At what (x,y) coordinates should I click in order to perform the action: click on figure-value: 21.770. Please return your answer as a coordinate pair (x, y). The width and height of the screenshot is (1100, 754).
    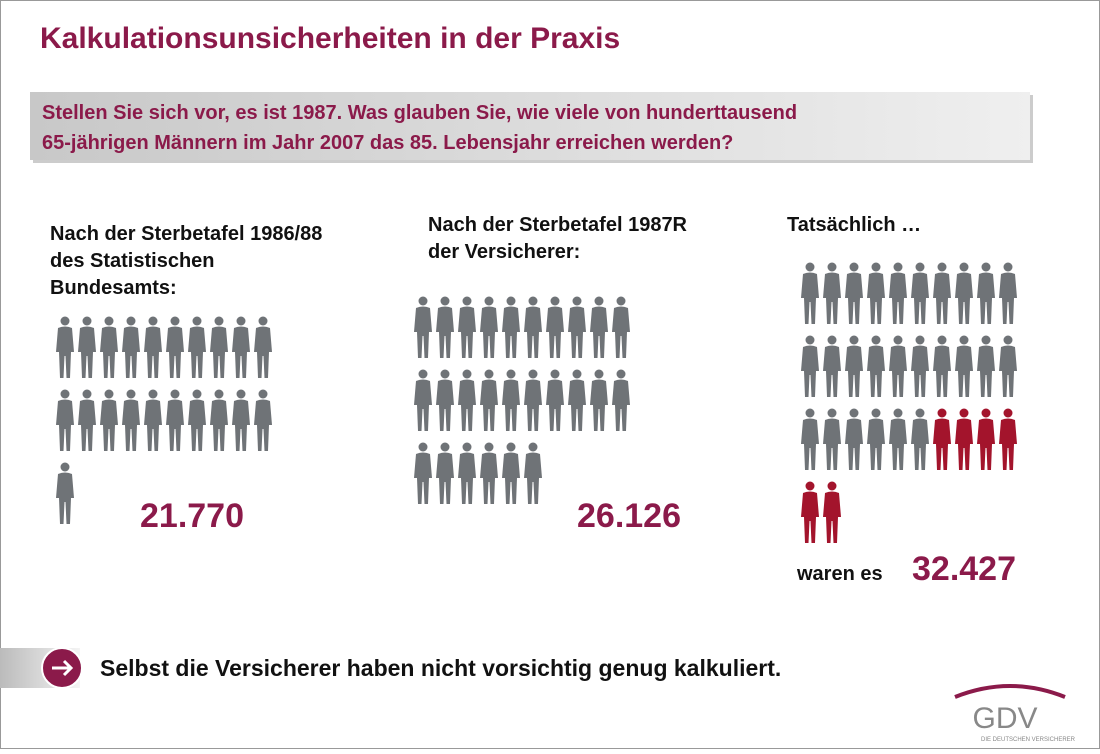
    Looking at the image, I should click on (192, 516).